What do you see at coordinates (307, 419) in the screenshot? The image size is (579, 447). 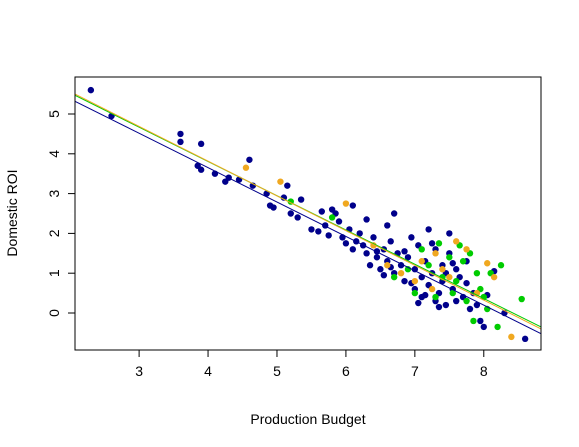 I see `x-axis-title: Production Budget` at bounding box center [307, 419].